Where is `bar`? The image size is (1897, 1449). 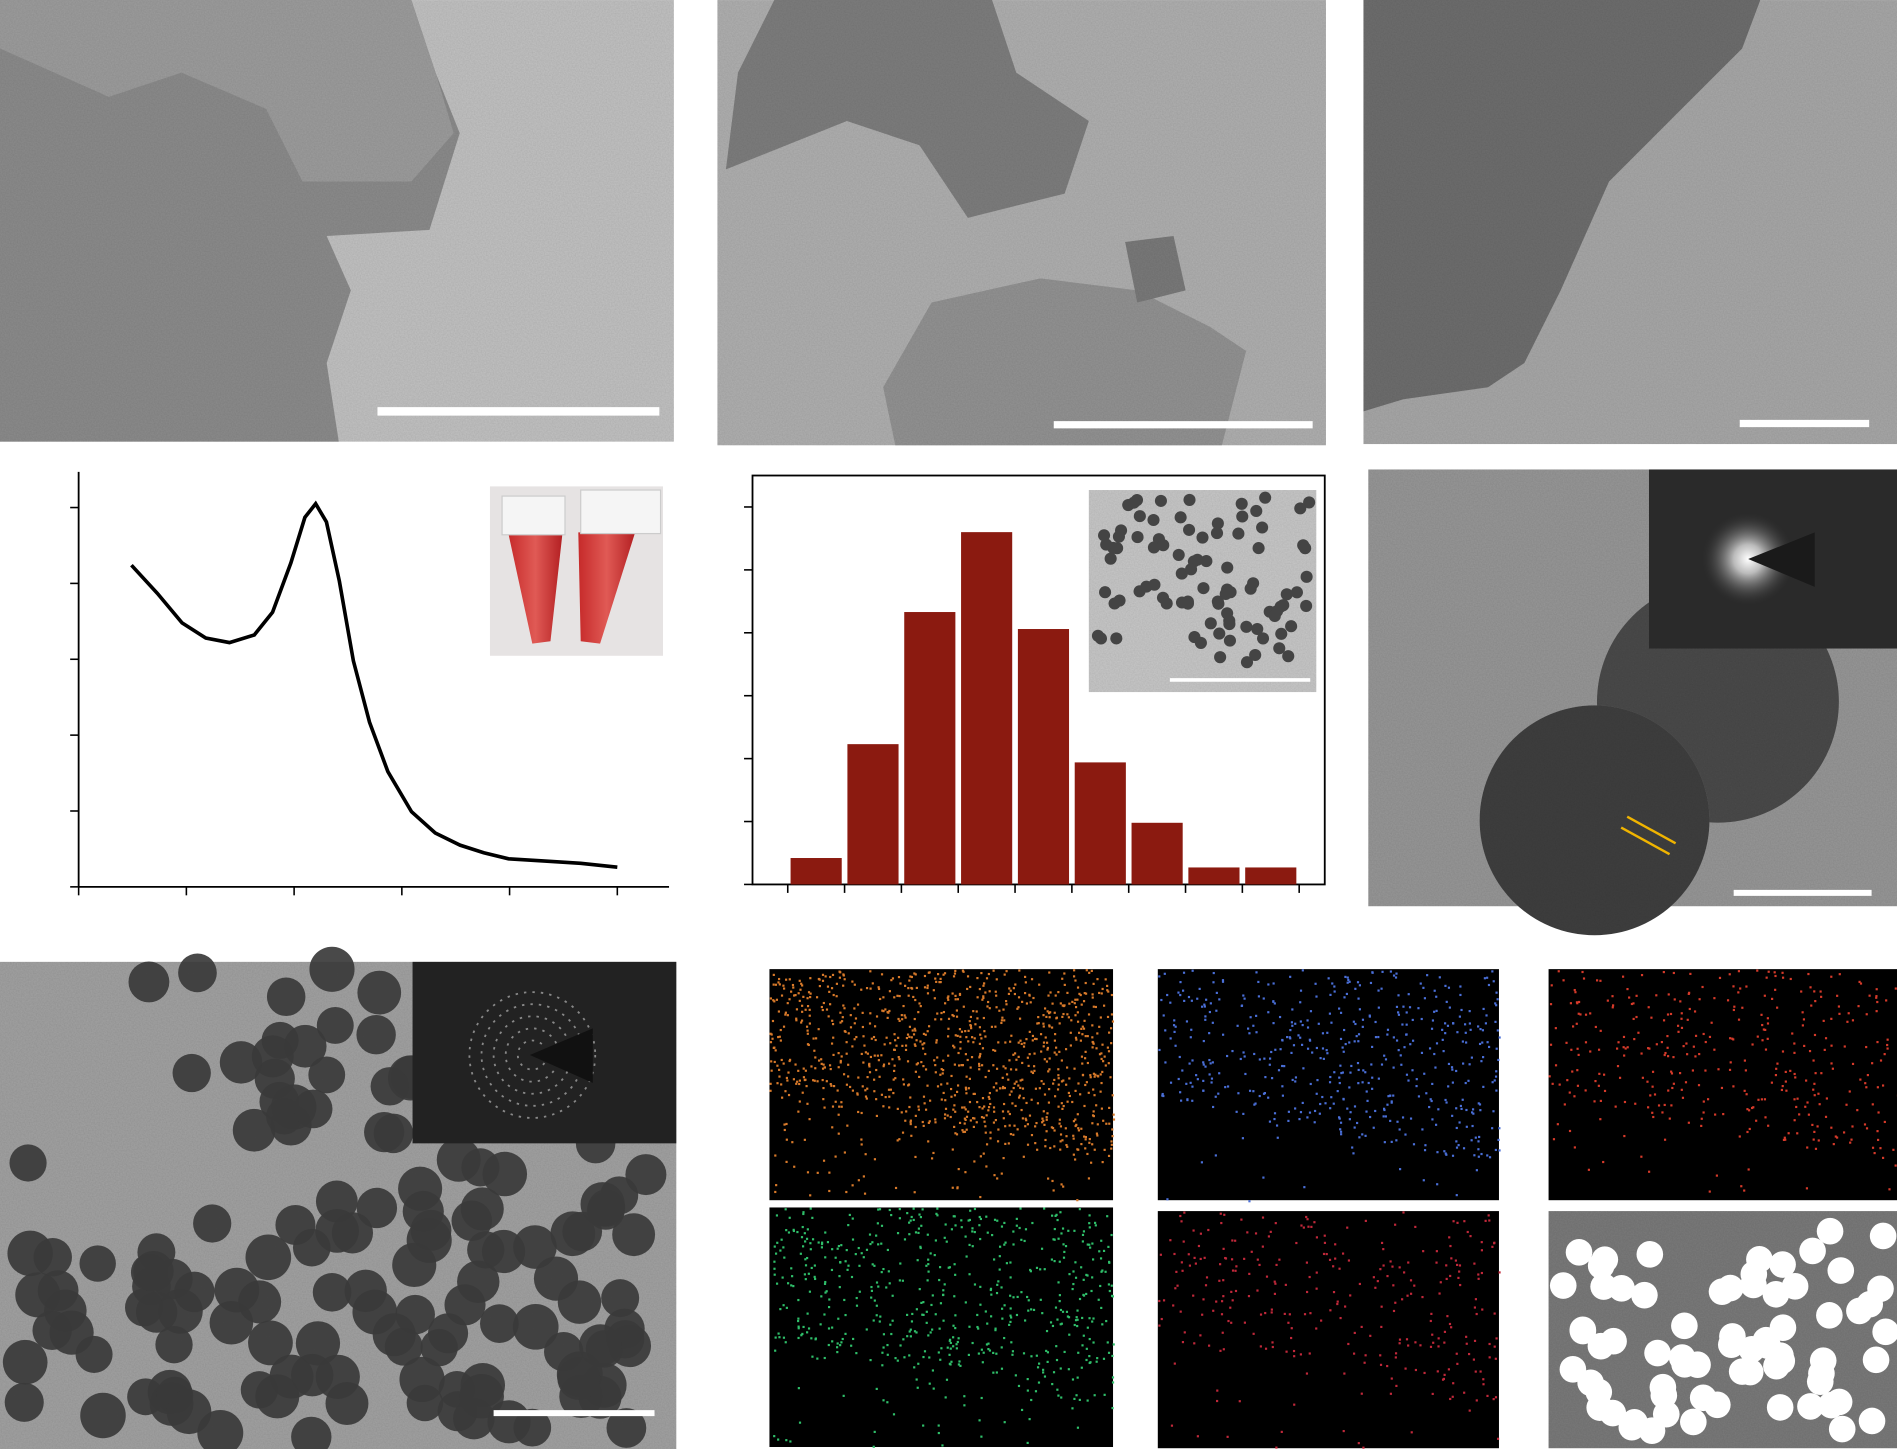
bar is located at coordinates (1157, 853).